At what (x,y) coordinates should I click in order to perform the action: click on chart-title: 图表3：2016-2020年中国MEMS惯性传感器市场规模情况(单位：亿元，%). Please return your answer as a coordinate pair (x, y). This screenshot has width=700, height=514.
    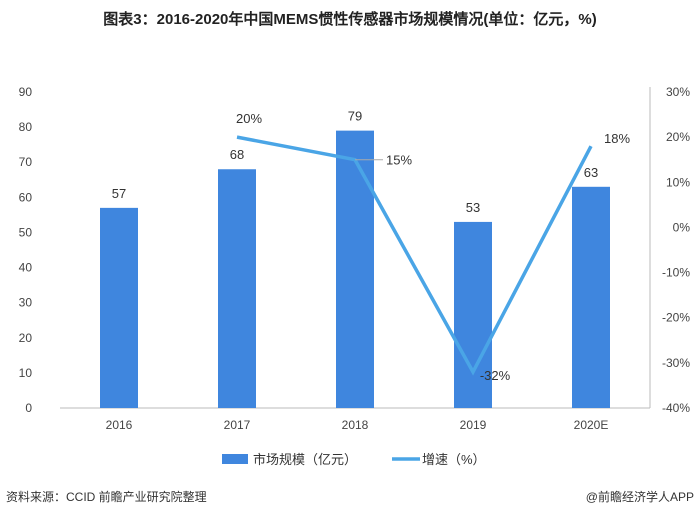
    Looking at the image, I should click on (350, 19).